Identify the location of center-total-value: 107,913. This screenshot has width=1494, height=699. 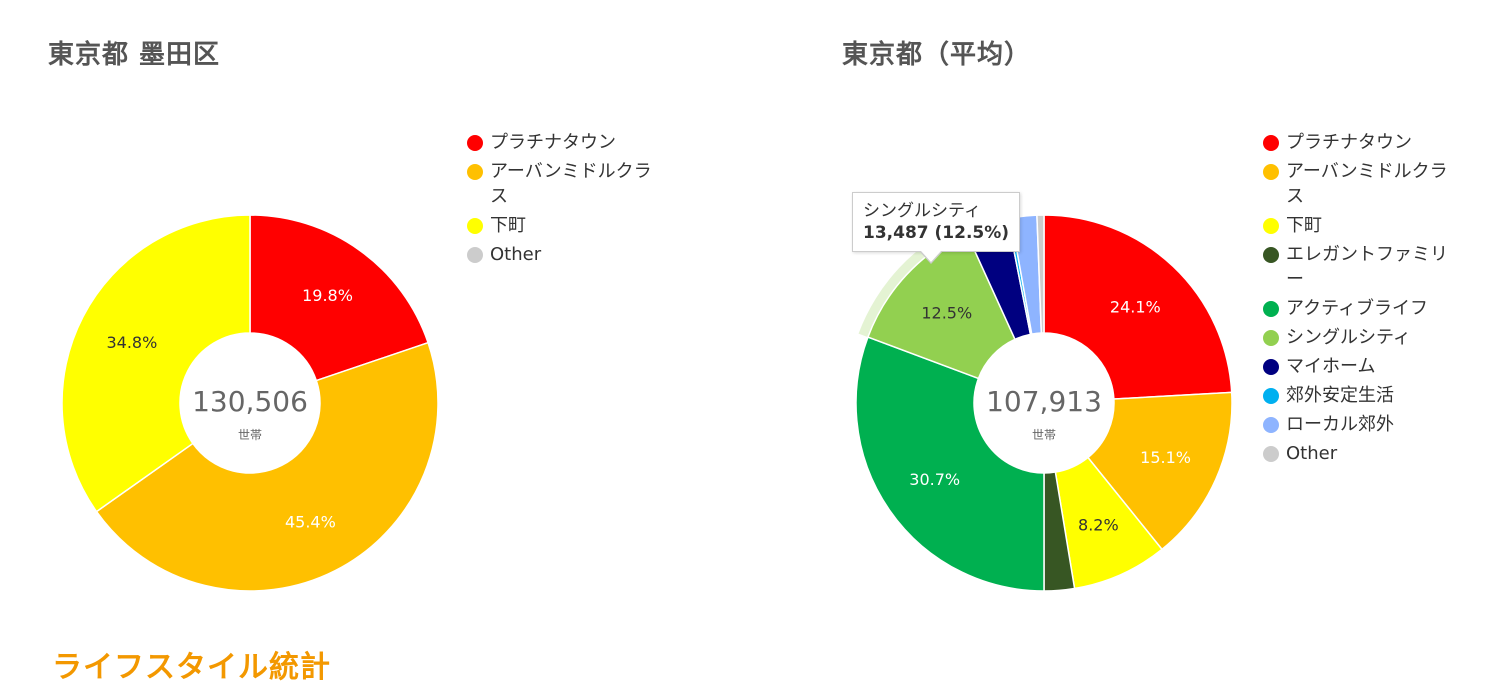
(1044, 401).